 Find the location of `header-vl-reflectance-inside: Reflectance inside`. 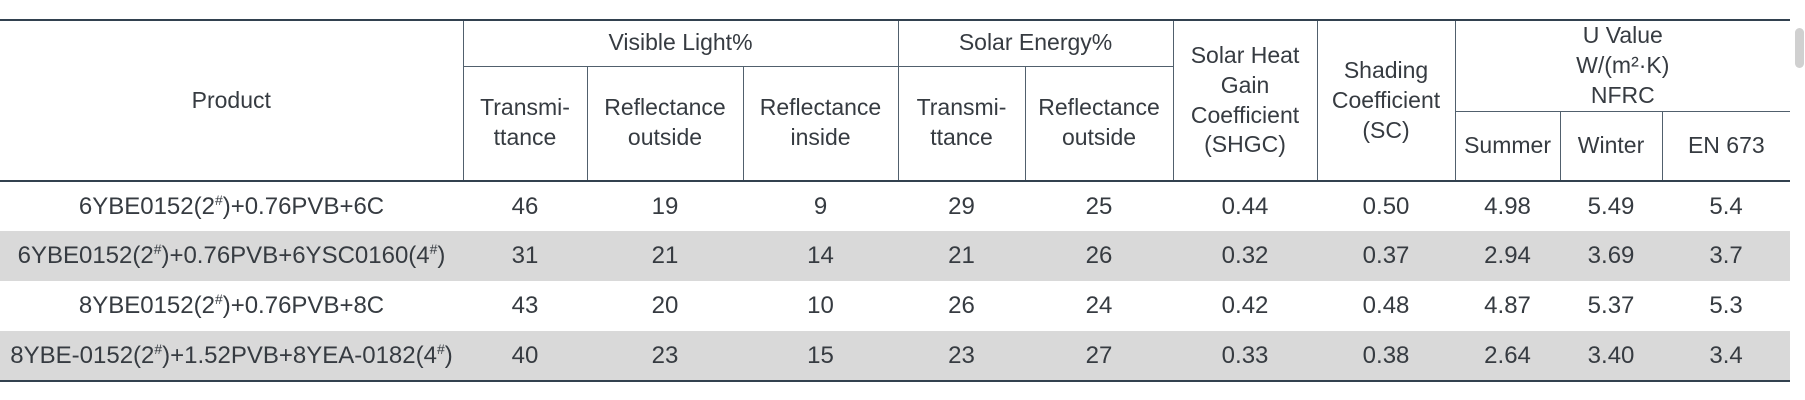

header-vl-reflectance-inside: Reflectance inside is located at coordinates (821, 124).